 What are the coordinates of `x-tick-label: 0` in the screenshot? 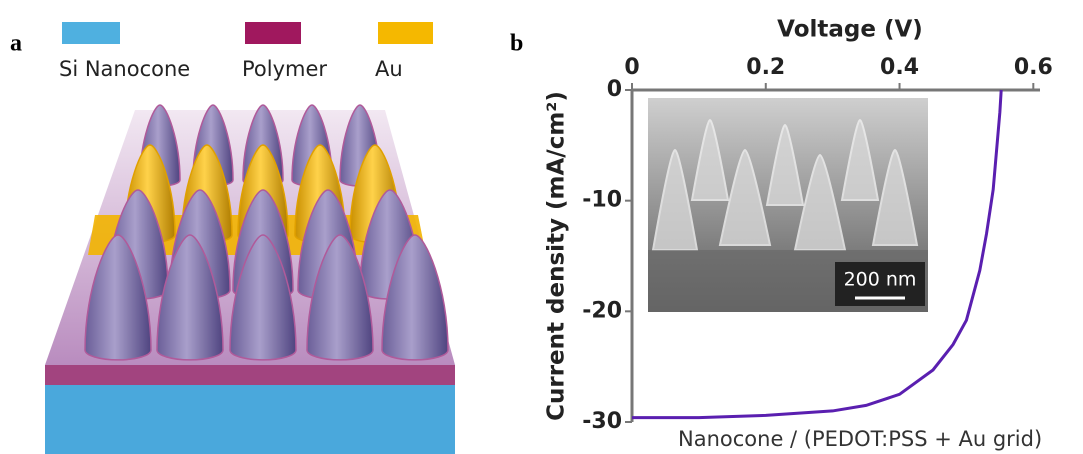 It's located at (631, 67).